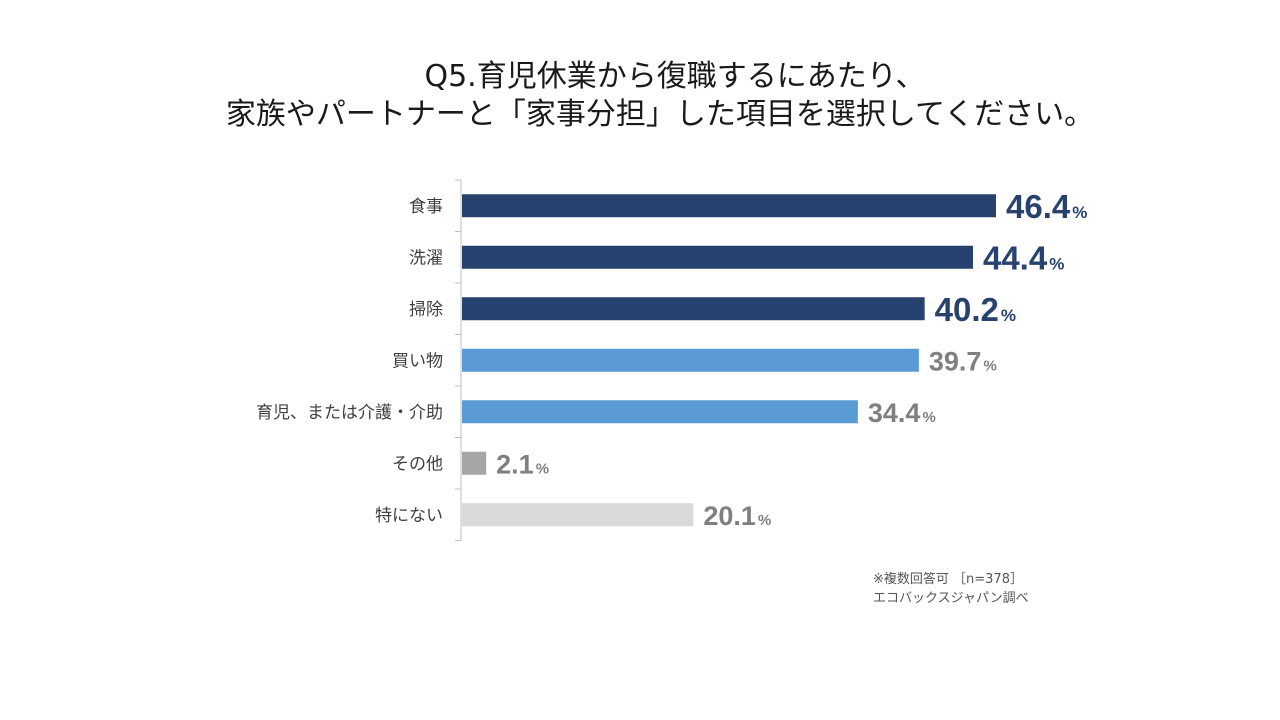  Describe the element at coordinates (902, 413) in the screenshot. I see `value-label: 34.4%` at that location.